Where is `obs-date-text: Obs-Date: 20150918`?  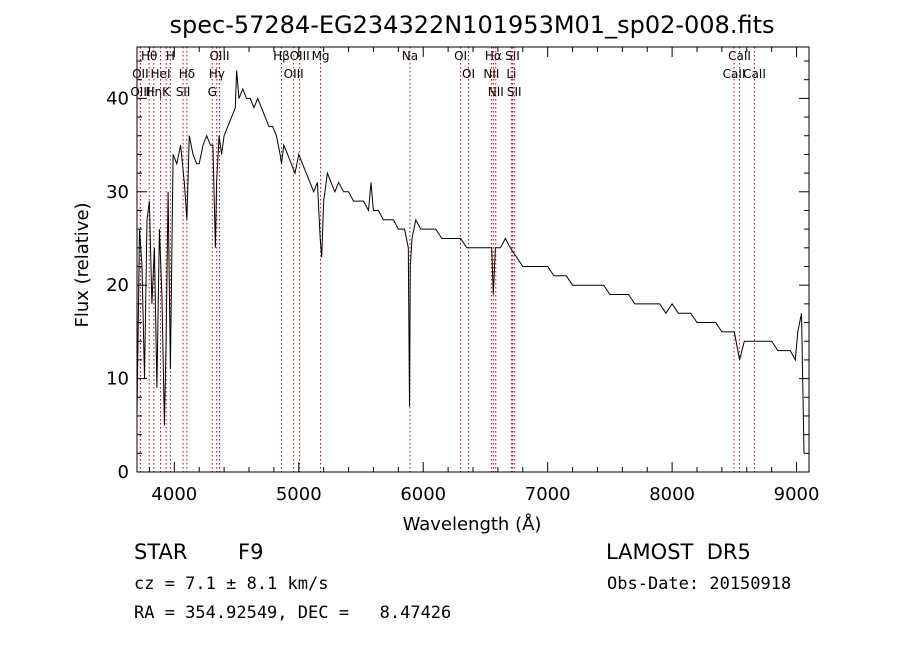
obs-date-text: Obs-Date: 20150918 is located at coordinates (699, 584).